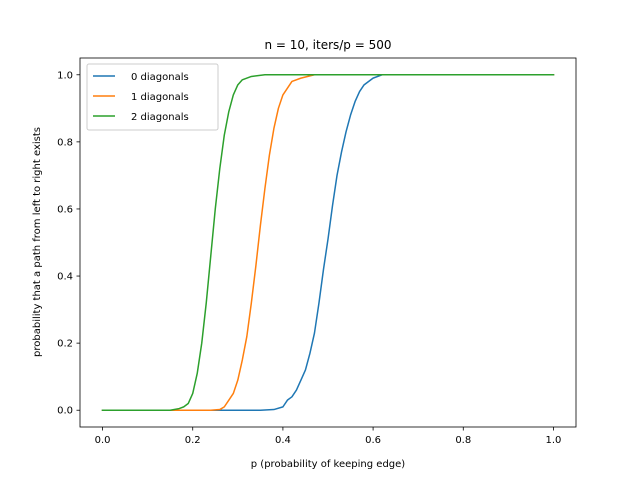 This screenshot has height=480, width=640. I want to click on legend-label-1: 1 diagonals, so click(160, 97).